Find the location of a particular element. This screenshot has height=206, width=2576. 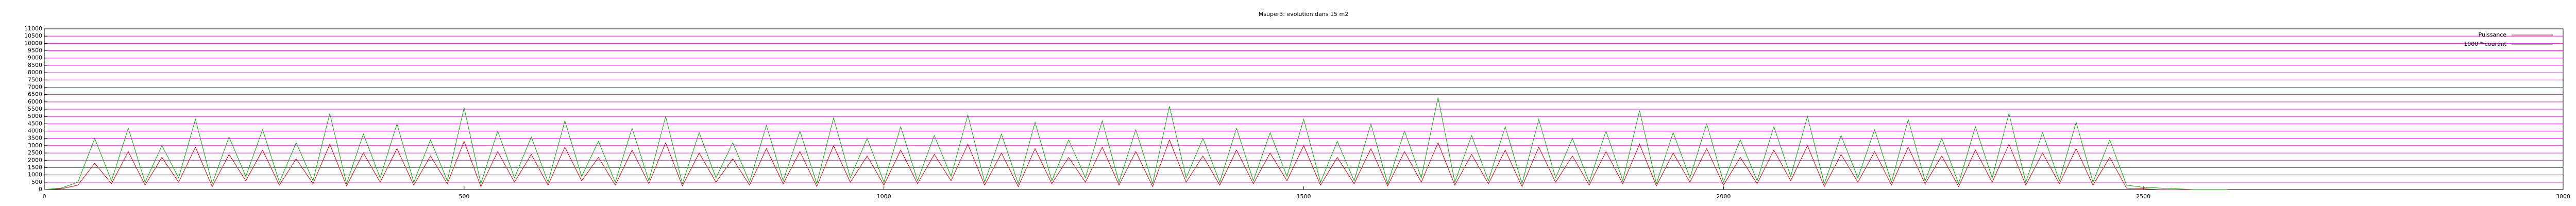

y-tick-label: 4000 is located at coordinates (35, 131).